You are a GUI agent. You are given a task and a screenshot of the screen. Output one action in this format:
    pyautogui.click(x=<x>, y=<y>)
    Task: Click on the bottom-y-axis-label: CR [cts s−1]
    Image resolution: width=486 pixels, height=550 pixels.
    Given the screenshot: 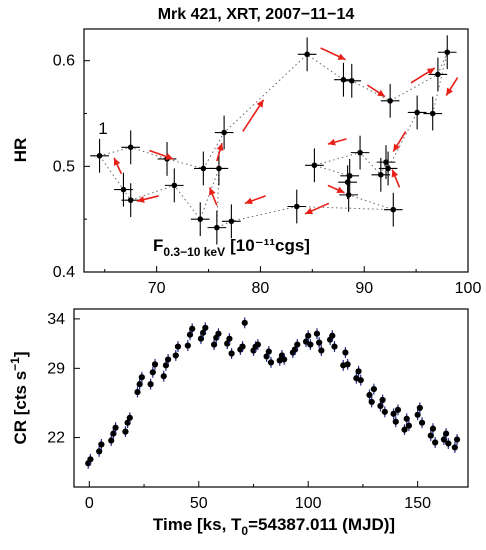 What is the action you would take?
    pyautogui.click(x=19, y=397)
    